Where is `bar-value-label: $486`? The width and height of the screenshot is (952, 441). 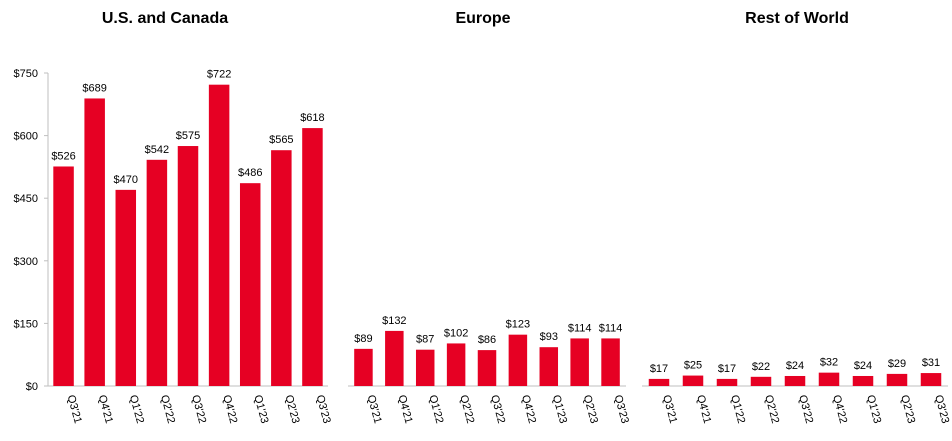 bar-value-label: $486 is located at coordinates (250, 173).